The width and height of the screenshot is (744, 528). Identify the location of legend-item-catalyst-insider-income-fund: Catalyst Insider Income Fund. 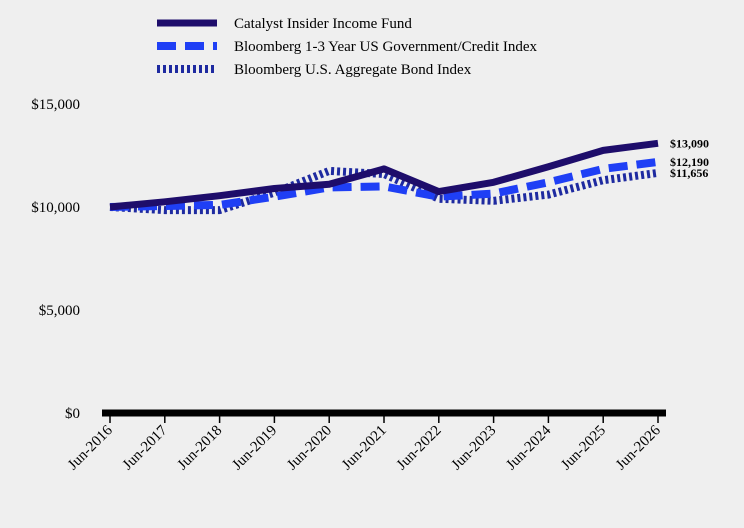
(284, 24).